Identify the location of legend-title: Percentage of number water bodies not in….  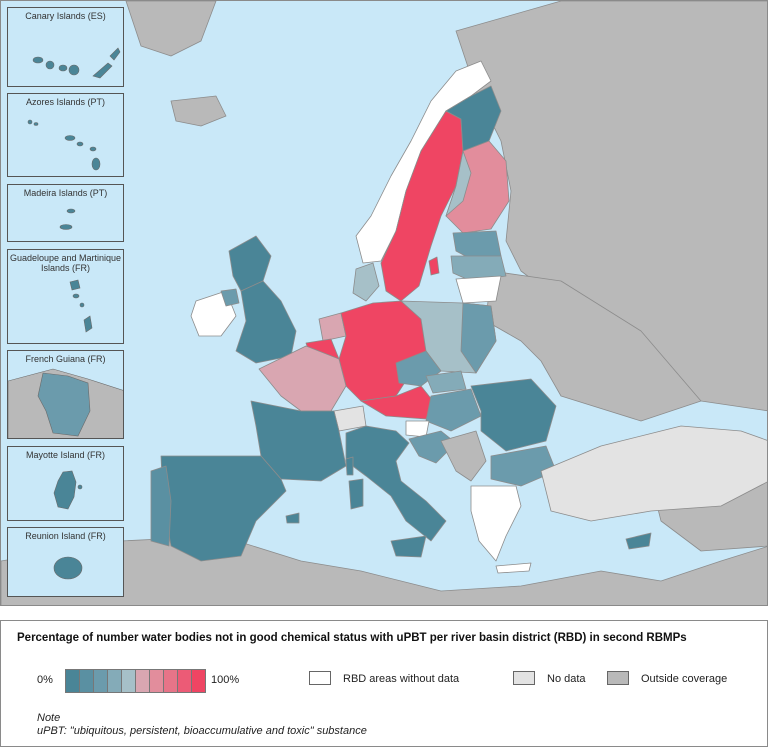
(352, 638).